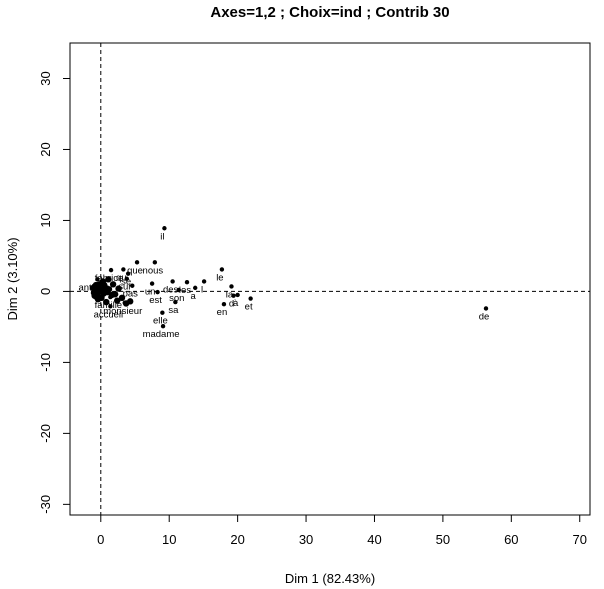  Describe the element at coordinates (45, 291) in the screenshot. I see `y-tick-label: 0` at that location.